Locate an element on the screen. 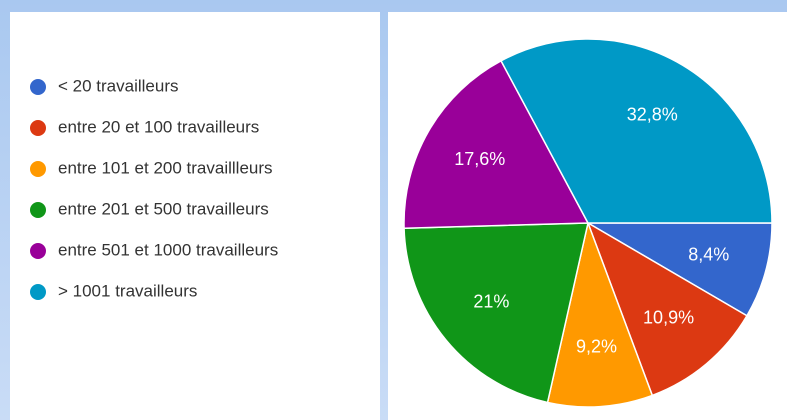 This screenshot has height=420, width=787. legend-label: entre 501 et 1000 travailleurs is located at coordinates (168, 249).